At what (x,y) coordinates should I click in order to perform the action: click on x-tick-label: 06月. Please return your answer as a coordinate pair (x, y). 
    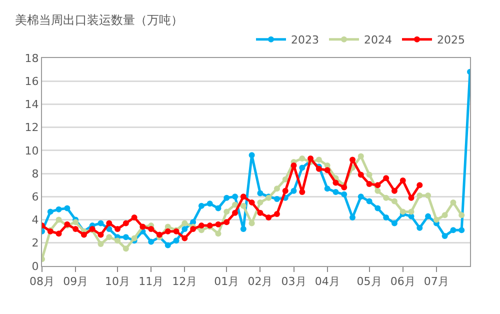
    Looking at the image, I should click on (403, 281).